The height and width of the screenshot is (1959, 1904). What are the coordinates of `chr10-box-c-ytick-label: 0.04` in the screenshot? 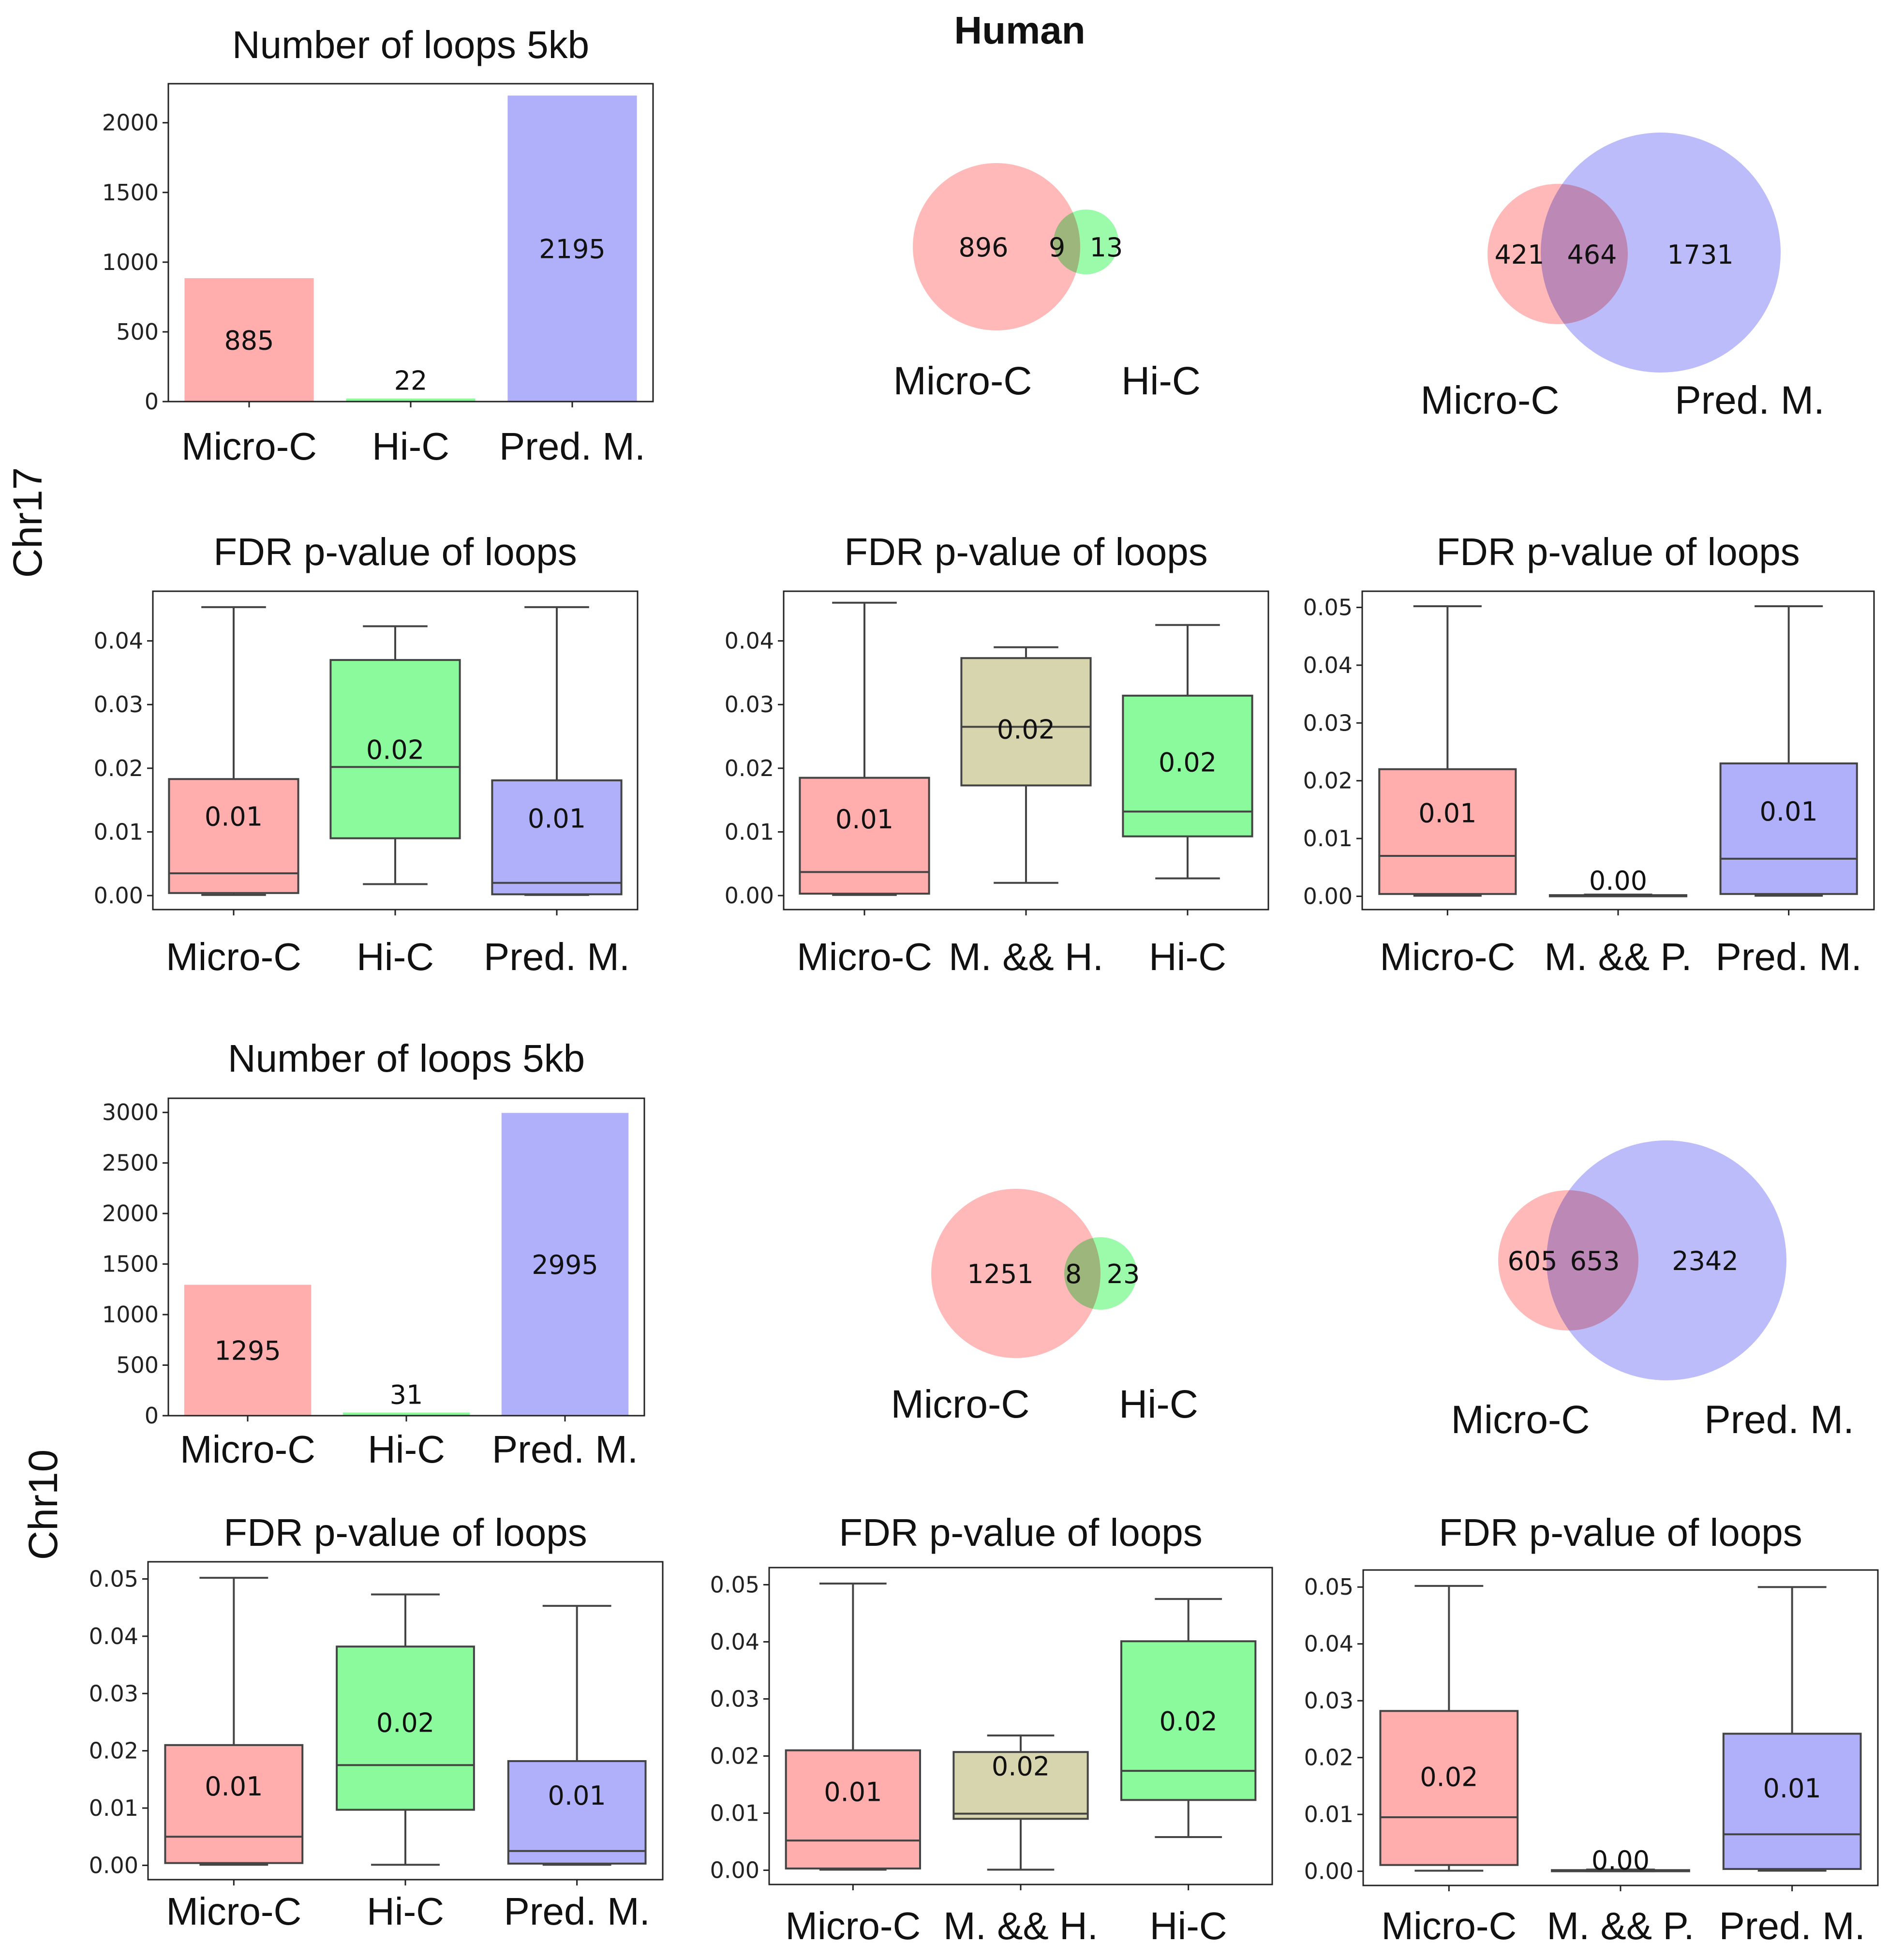 It's located at (1329, 1644).